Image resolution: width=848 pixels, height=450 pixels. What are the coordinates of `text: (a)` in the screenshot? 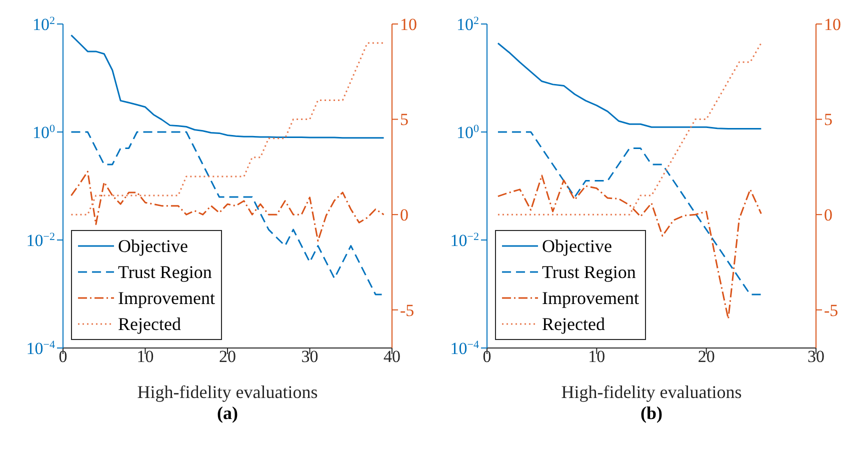 It's located at (227, 413).